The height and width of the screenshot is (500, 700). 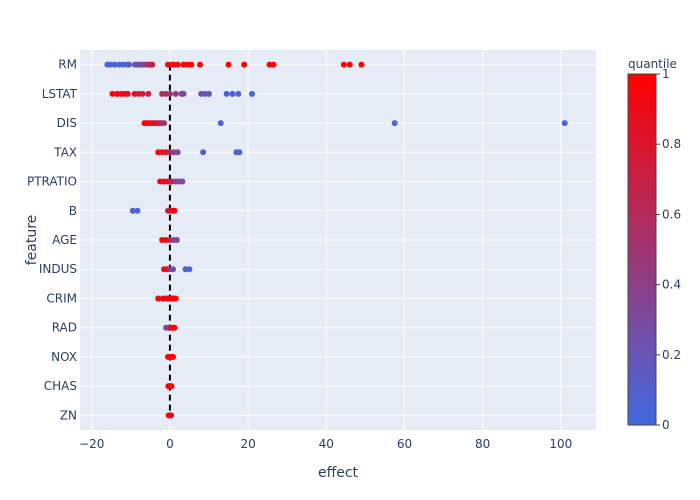 I want to click on x-tick-label: 40, so click(x=326, y=444).